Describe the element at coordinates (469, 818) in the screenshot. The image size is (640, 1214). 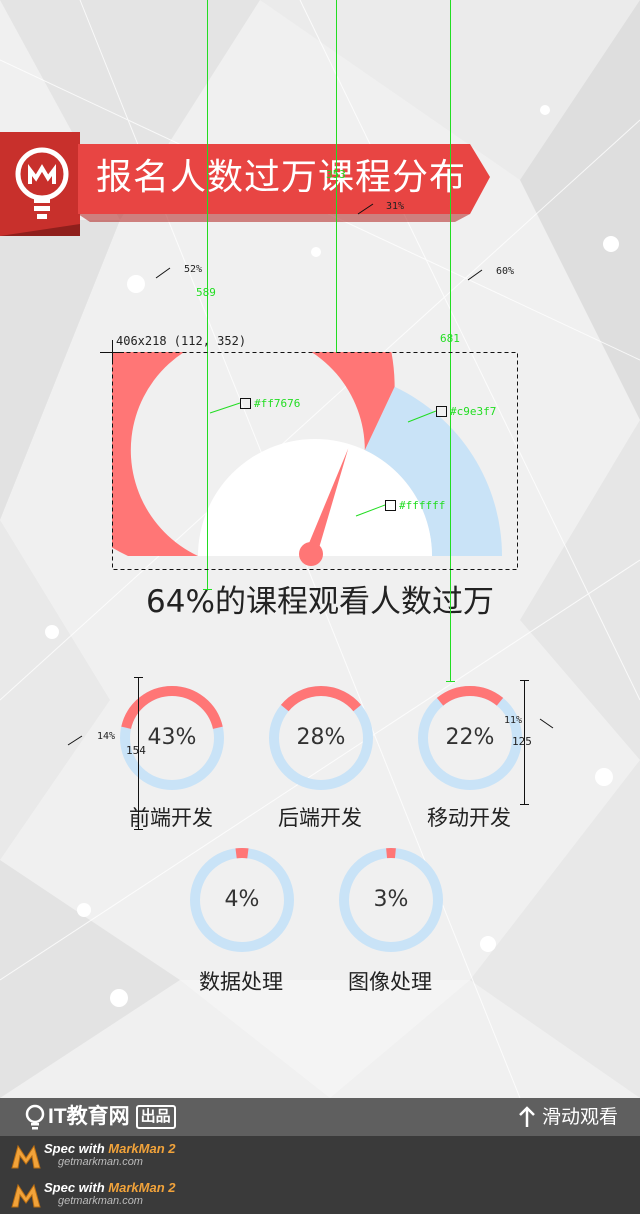
I see `donut-label: 移动开发` at that location.